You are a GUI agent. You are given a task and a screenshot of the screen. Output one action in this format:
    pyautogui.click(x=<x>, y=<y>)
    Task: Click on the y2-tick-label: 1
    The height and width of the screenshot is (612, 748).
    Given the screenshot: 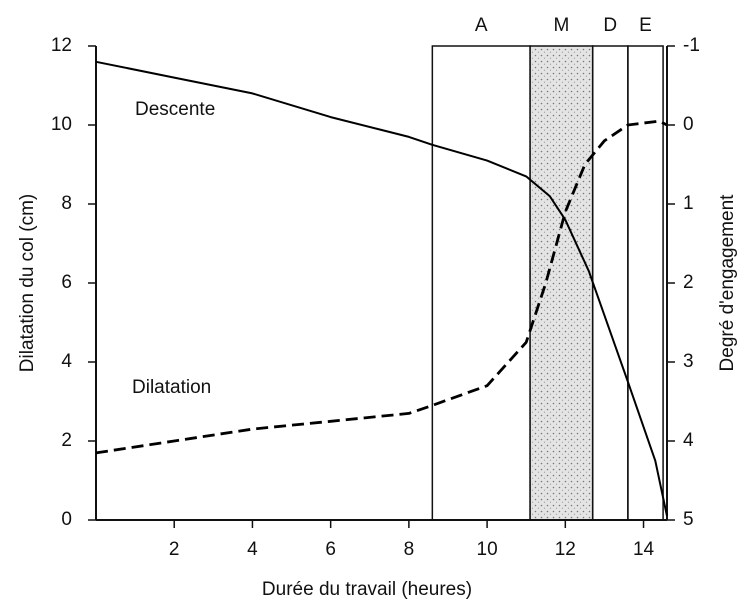 What is the action you would take?
    pyautogui.click(x=688, y=203)
    